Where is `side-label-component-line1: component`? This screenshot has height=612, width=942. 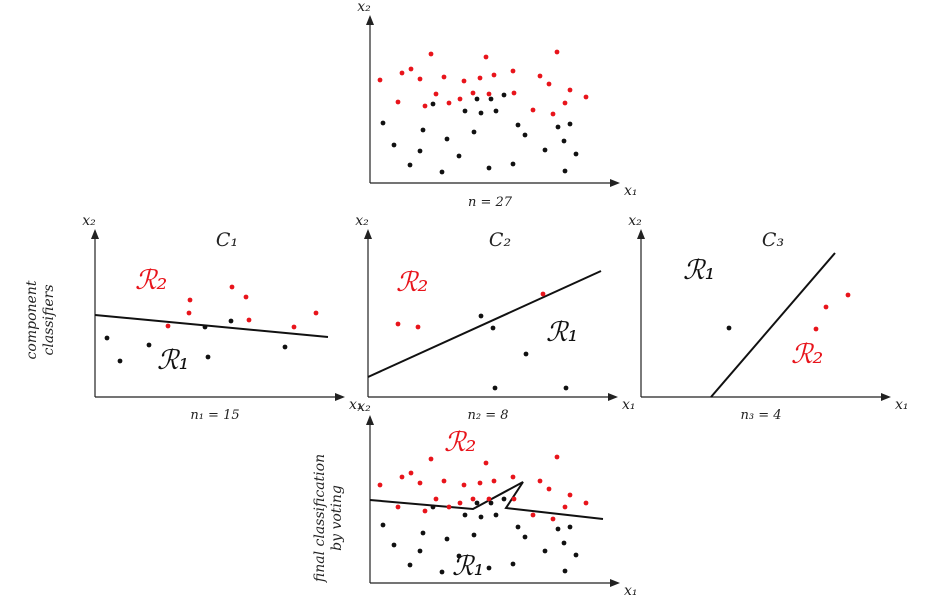 side-label-component-line1: component is located at coordinates (32, 319).